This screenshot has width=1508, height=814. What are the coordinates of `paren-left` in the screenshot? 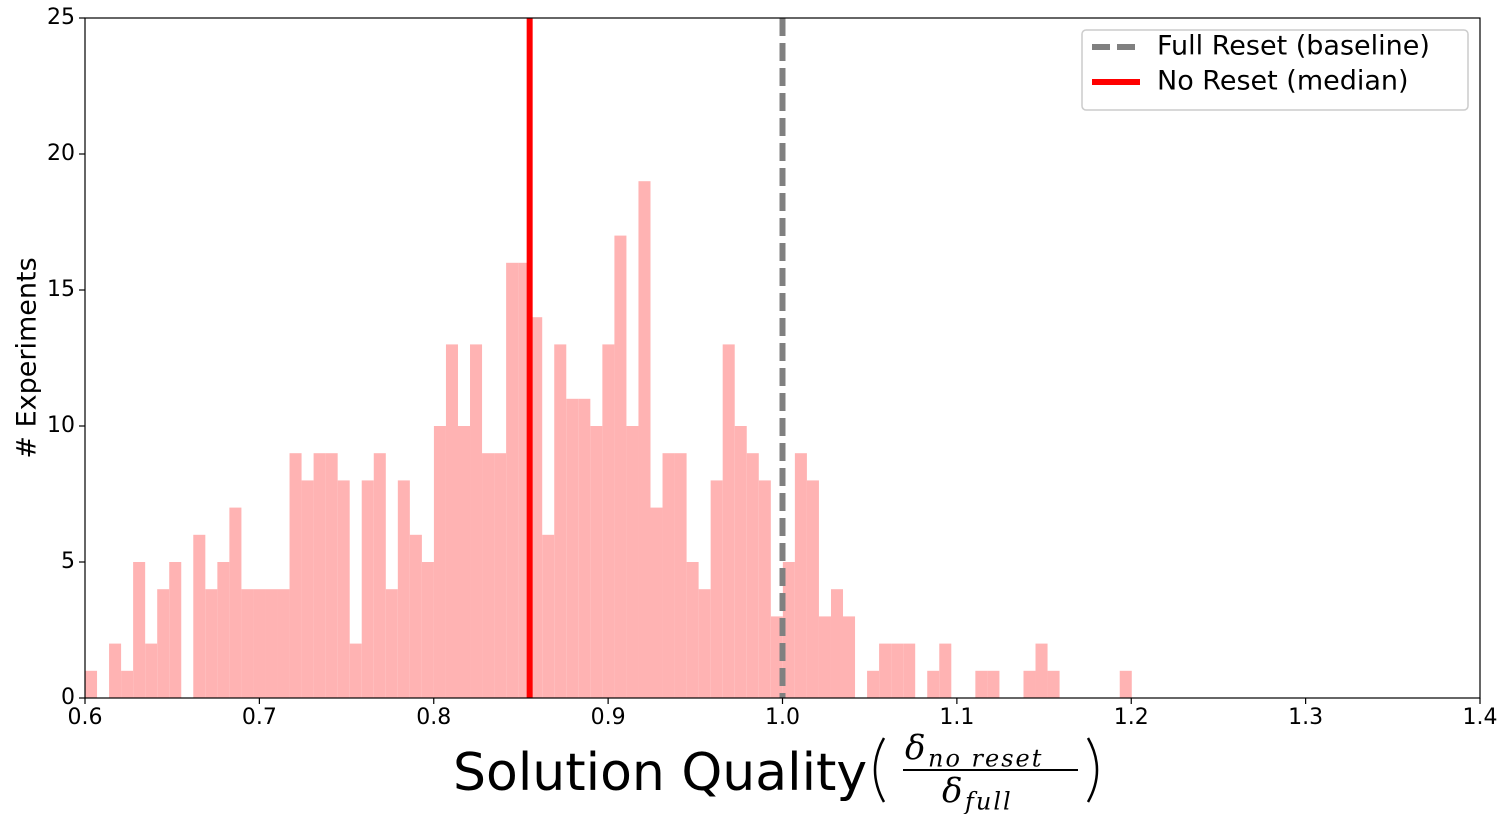 It's located at (879, 770).